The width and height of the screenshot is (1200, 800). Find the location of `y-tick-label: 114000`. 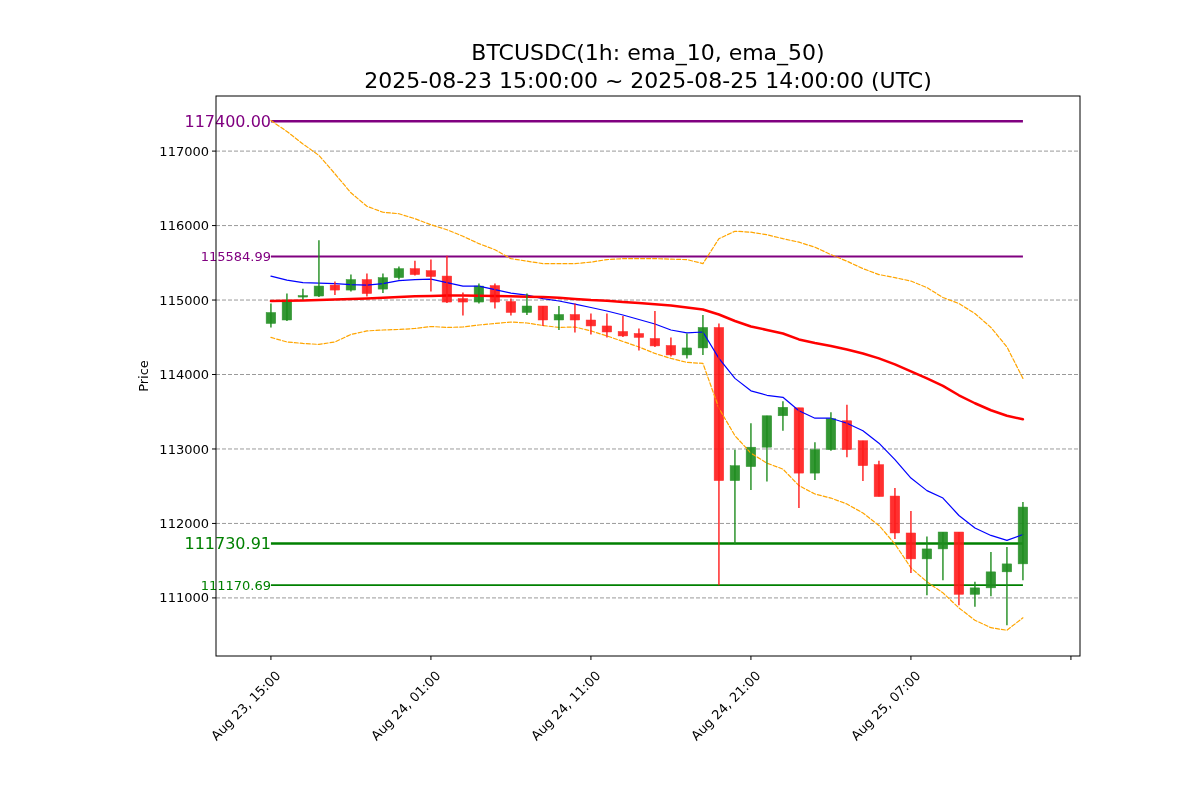

y-tick-label: 114000 is located at coordinates (184, 375).